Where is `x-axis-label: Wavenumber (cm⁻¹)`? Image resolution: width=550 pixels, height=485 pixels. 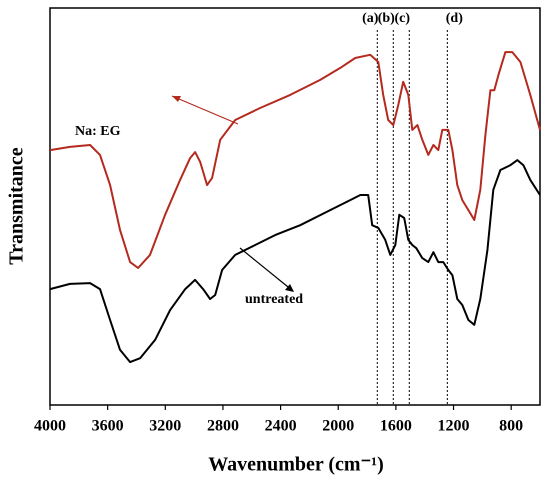
x-axis-label: Wavenumber (cm⁻¹) is located at coordinates (296, 465).